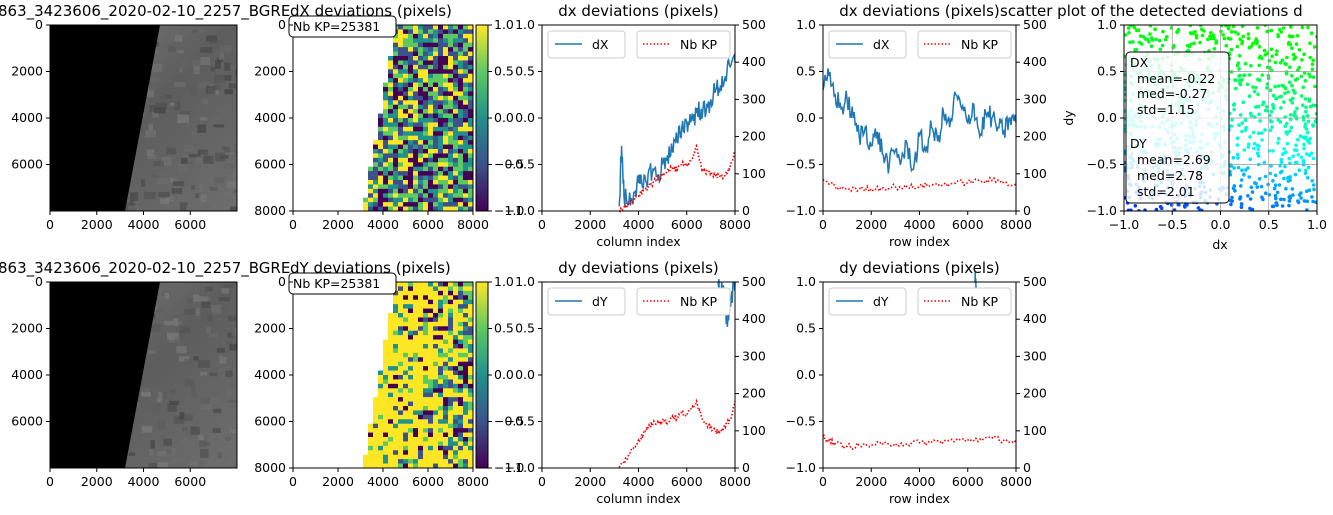  What do you see at coordinates (520, 467) in the screenshot?
I see `y-tick-label: −1.0` at bounding box center [520, 467].